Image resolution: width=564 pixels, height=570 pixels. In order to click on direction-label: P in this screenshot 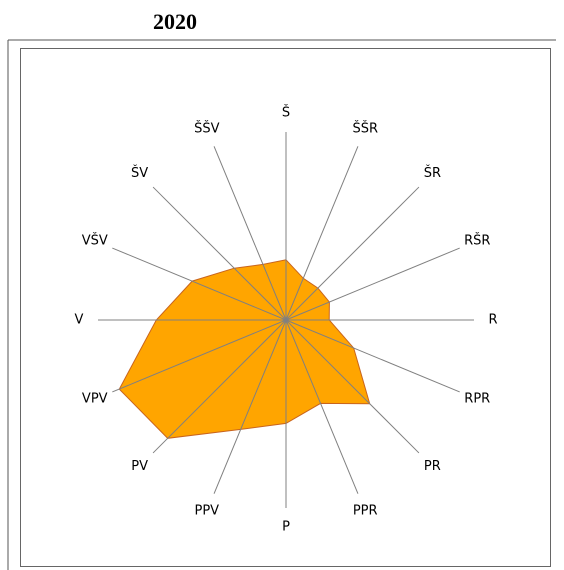, I will do `click(286, 527)`.